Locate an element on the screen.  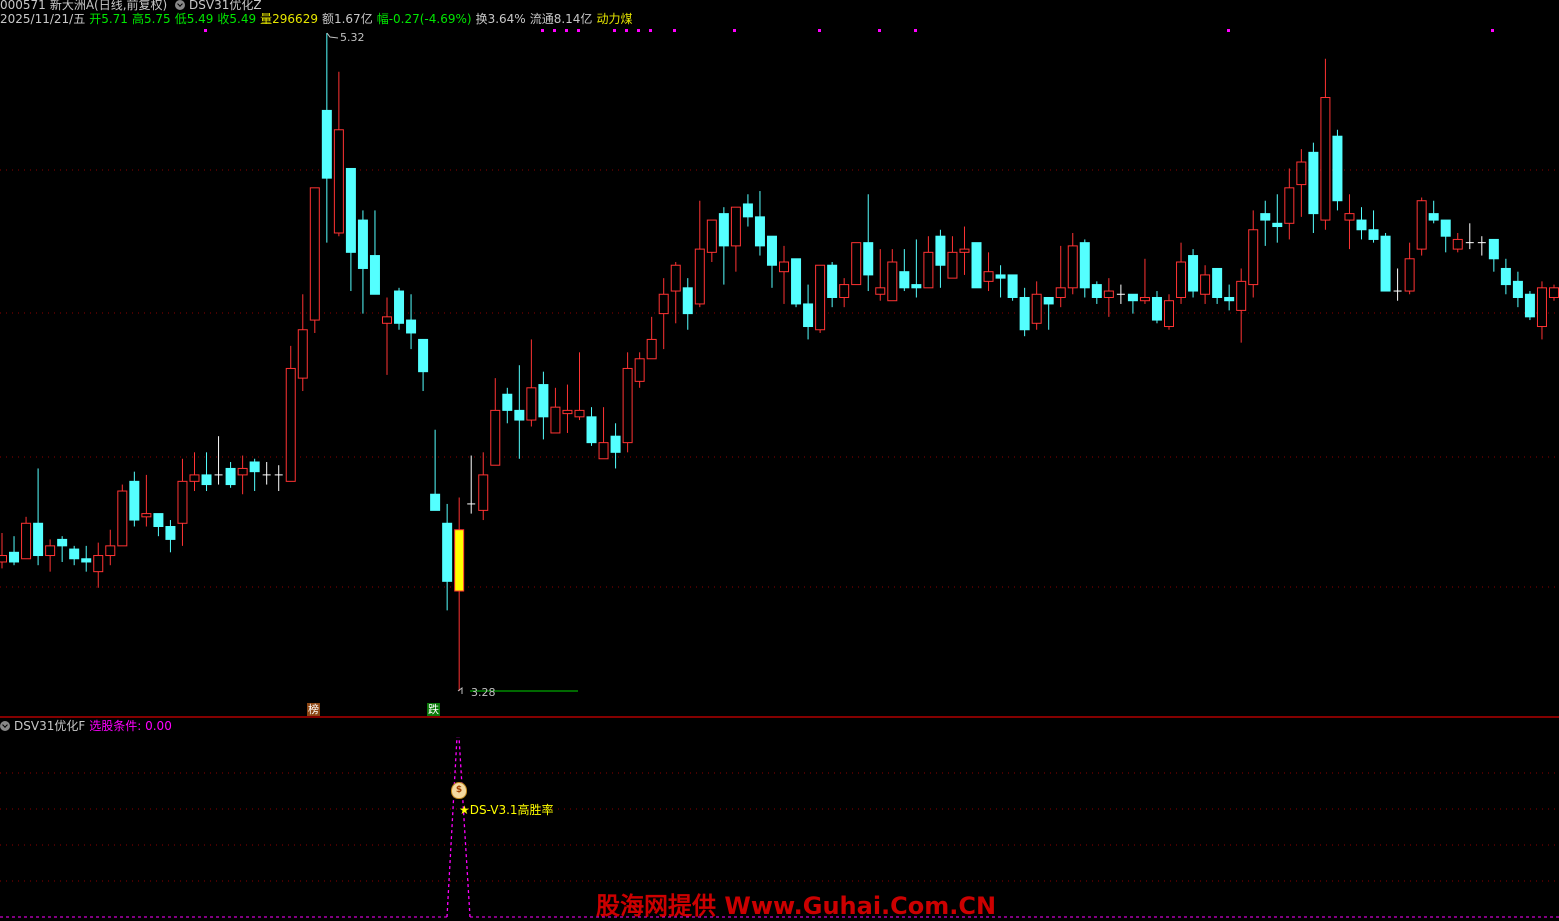
collapse-indicator-icon is located at coordinates (180, 5).